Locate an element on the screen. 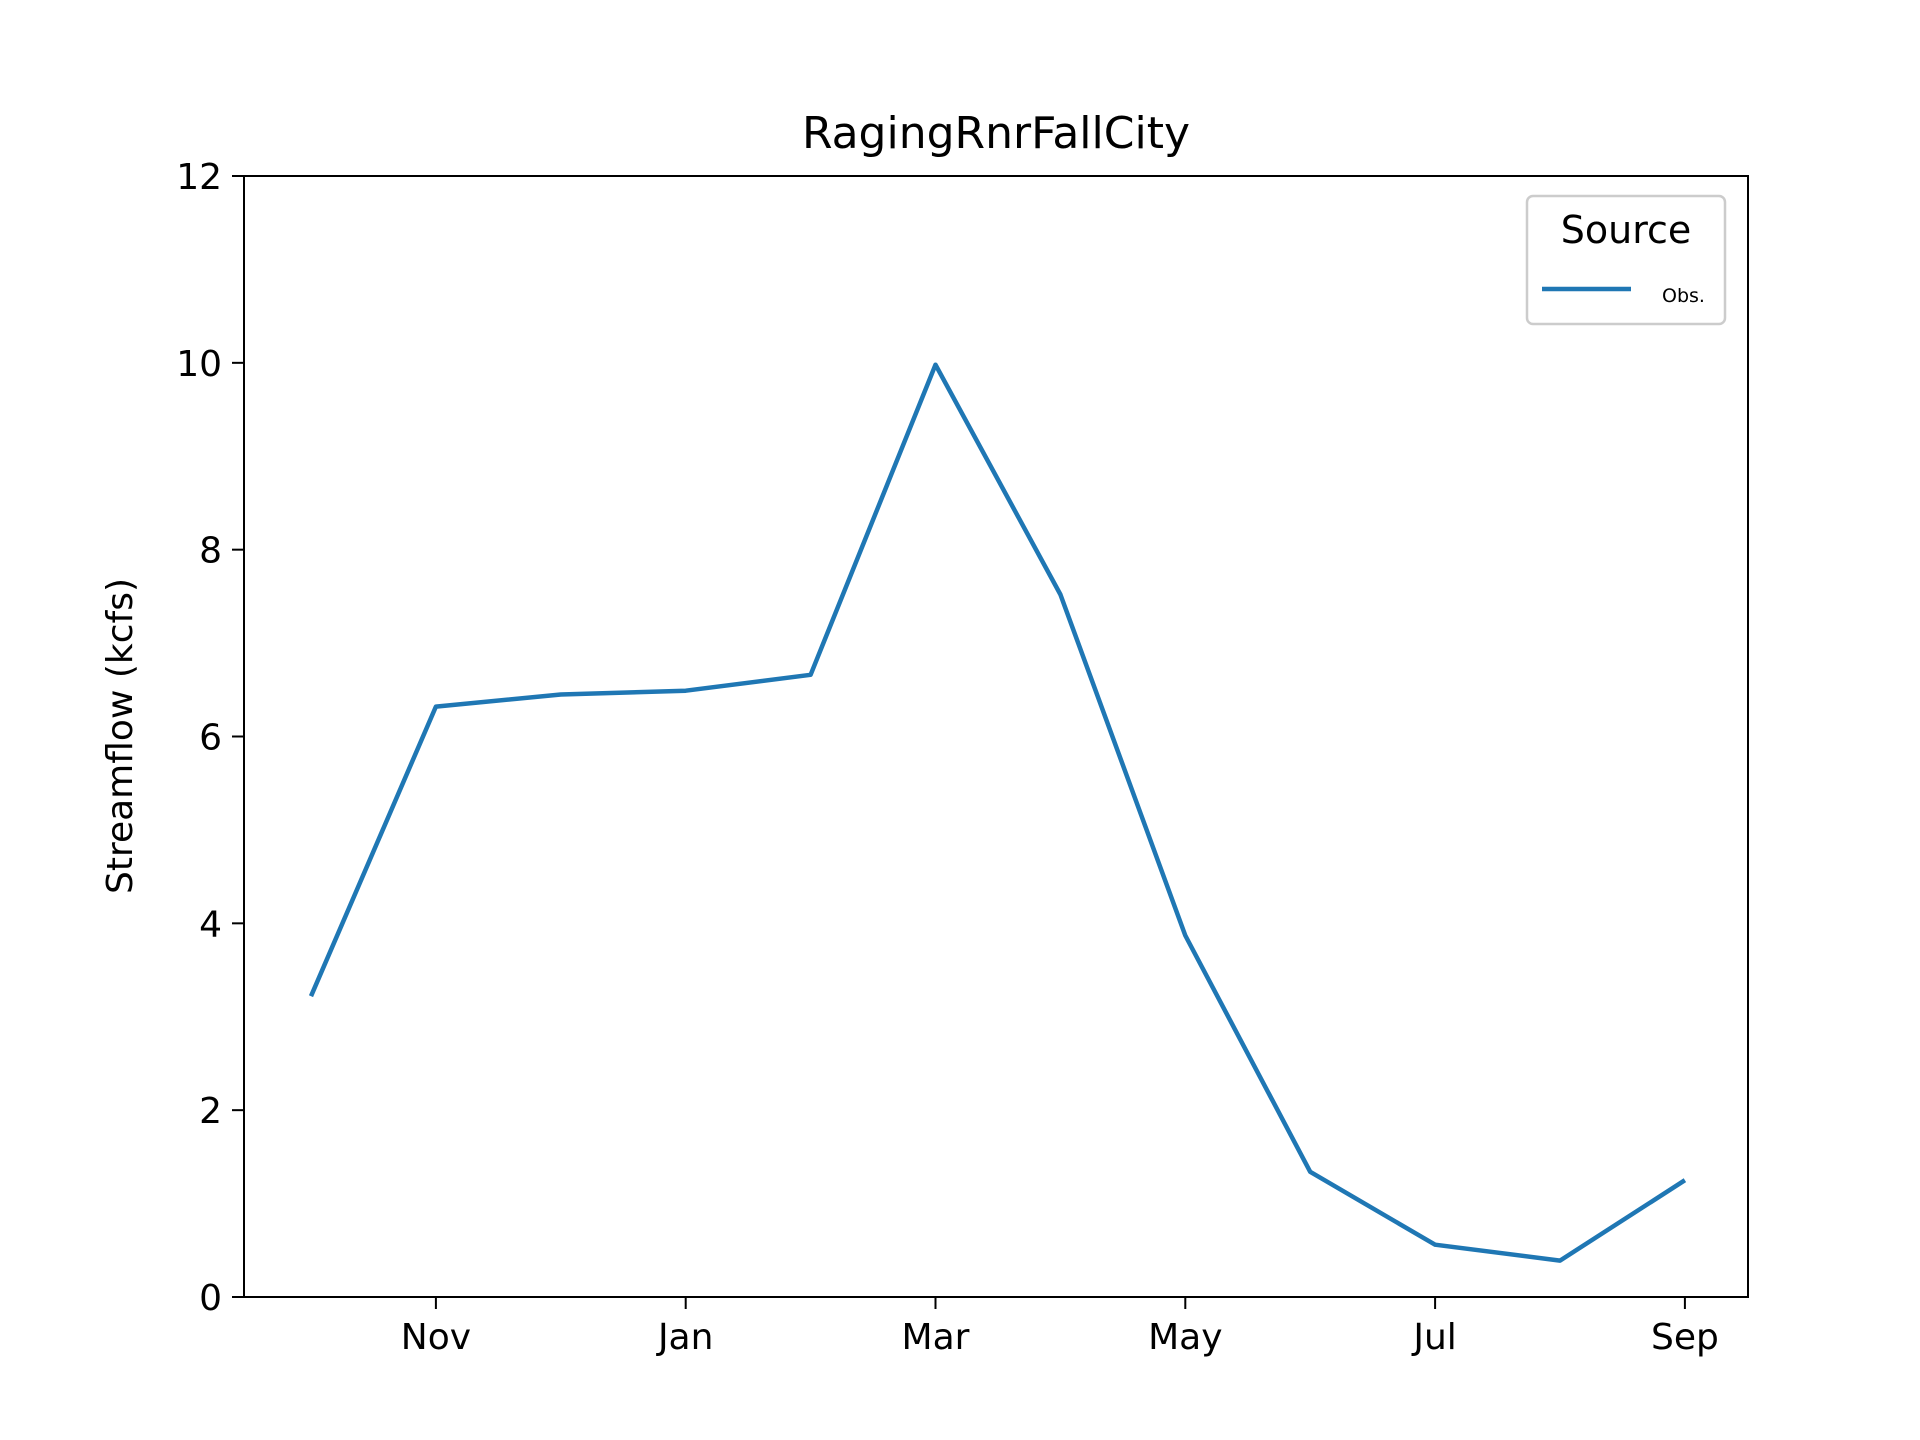 The image size is (1920, 1440). legend: Source Obs. is located at coordinates (1626, 260).